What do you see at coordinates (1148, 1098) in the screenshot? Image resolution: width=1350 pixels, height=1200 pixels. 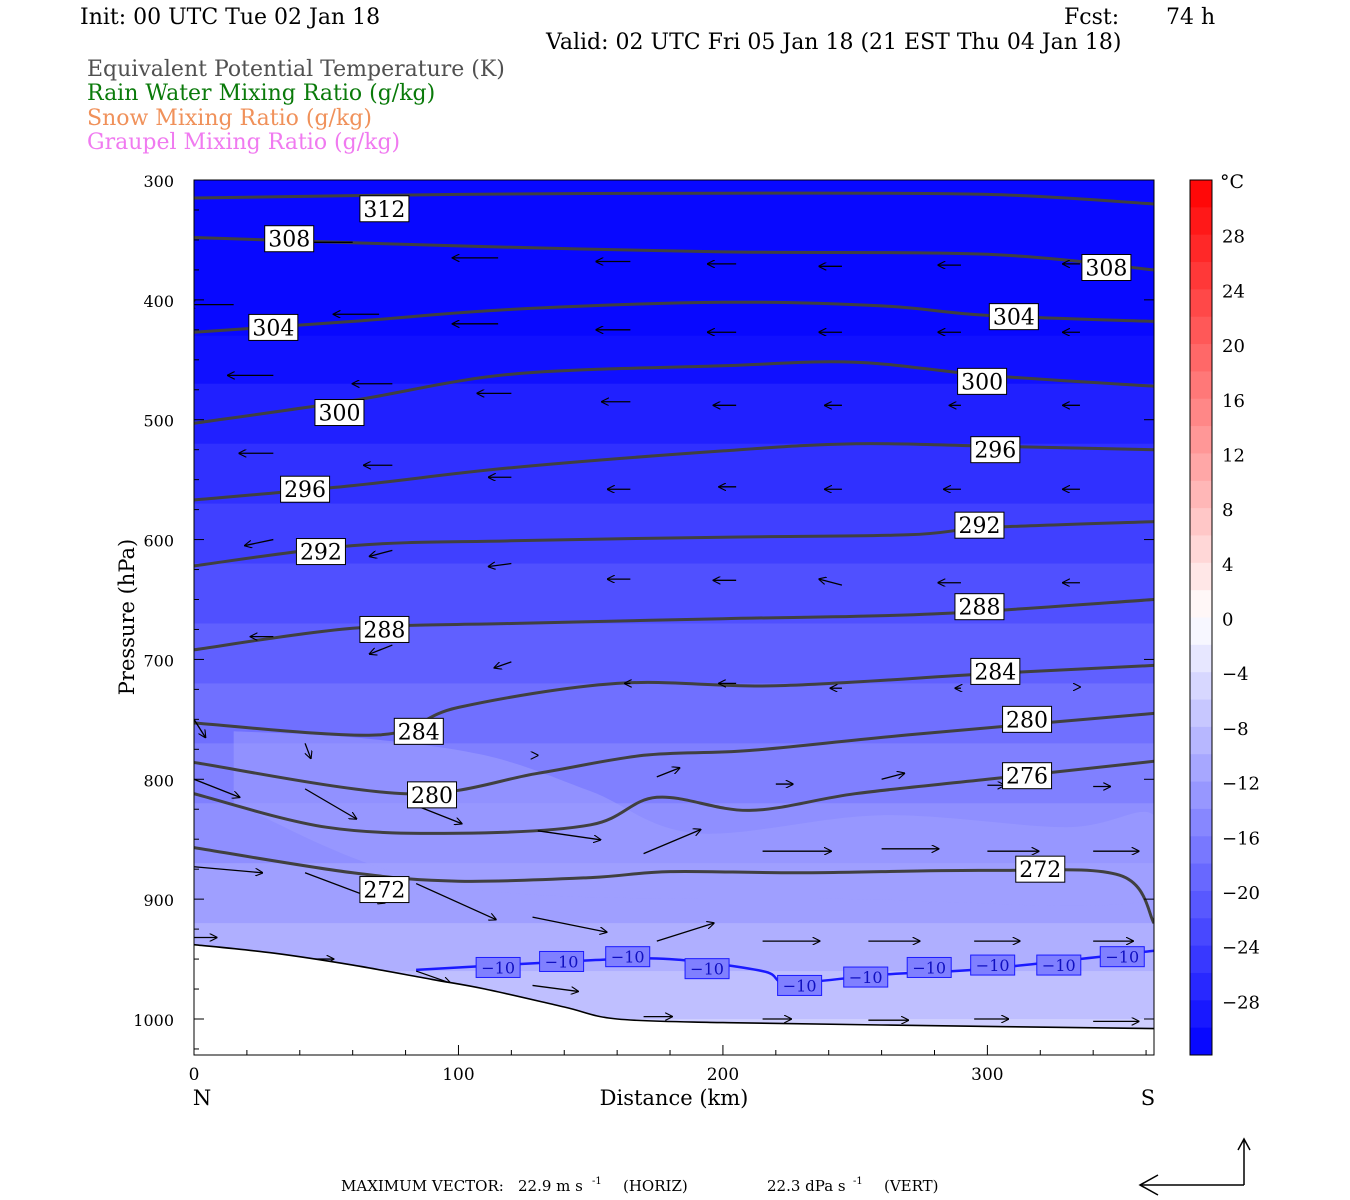 I see `endpoint-south: S` at bounding box center [1148, 1098].